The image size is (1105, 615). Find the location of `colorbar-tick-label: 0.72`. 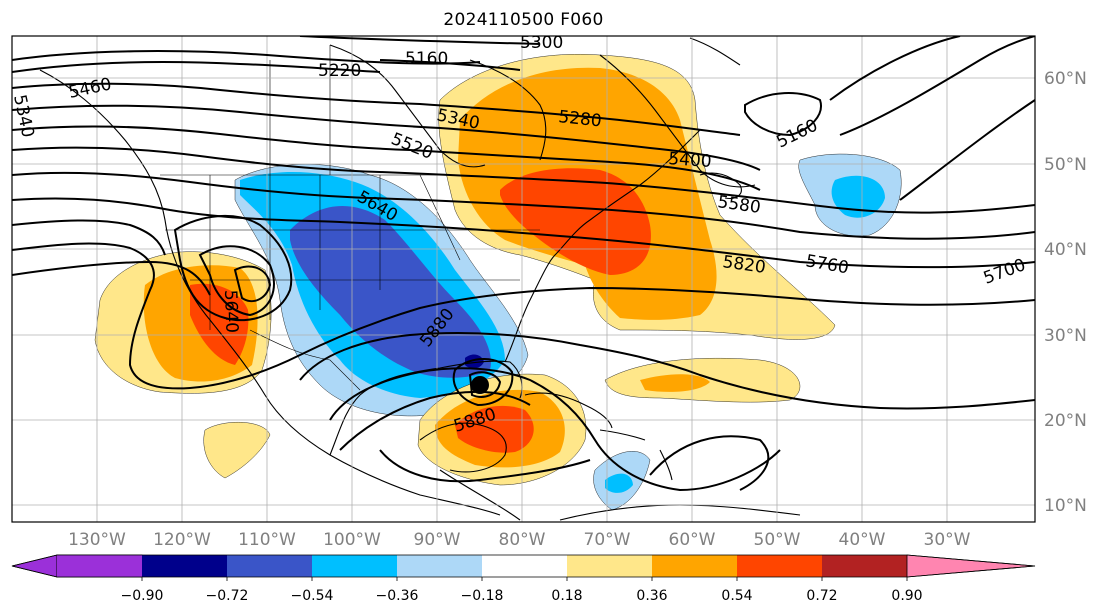

colorbar-tick-label: 0.72 is located at coordinates (821, 596).